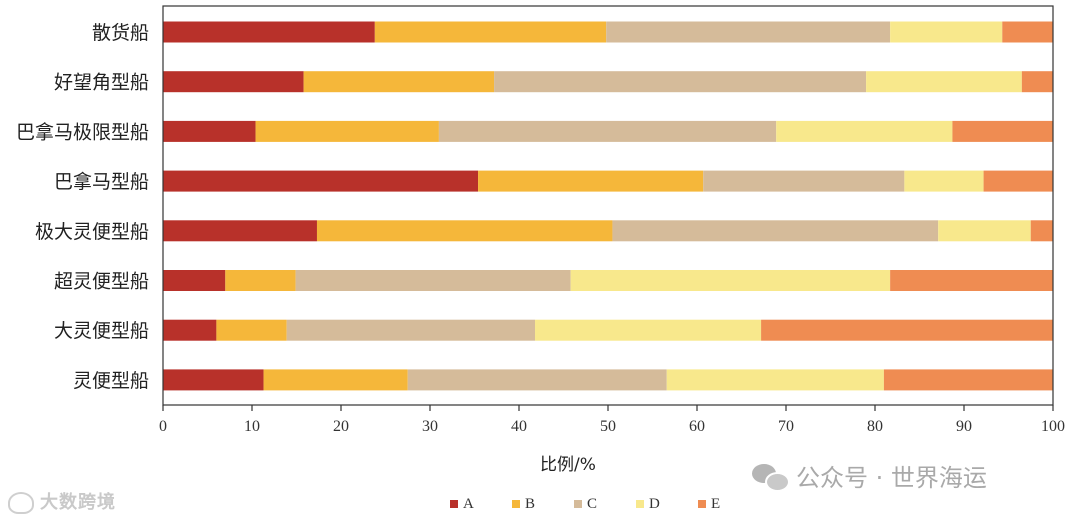 This screenshot has height=521, width=1080. Describe the element at coordinates (786, 426) in the screenshot. I see `x-tick-label-7: 70` at that location.